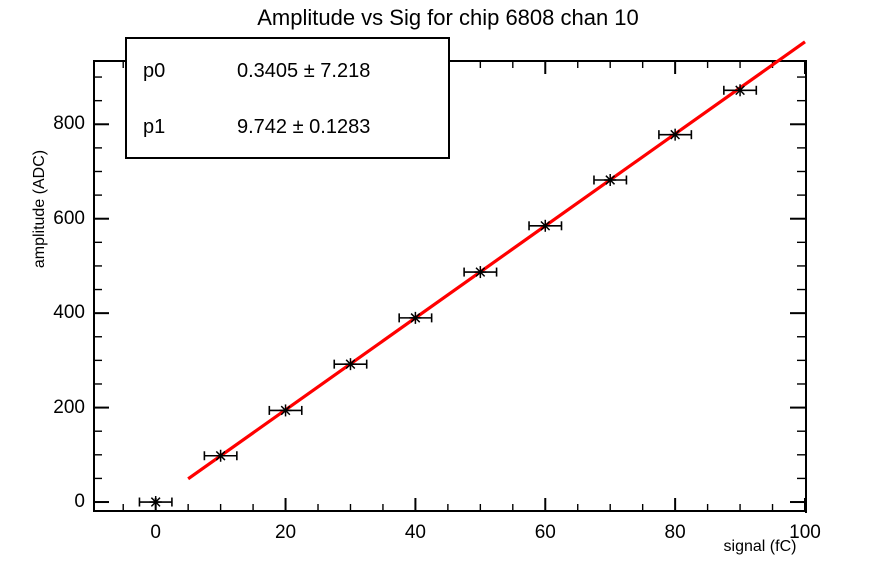 The height and width of the screenshot is (572, 896). Describe the element at coordinates (415, 532) in the screenshot. I see `x-tick-label: 40` at that location.